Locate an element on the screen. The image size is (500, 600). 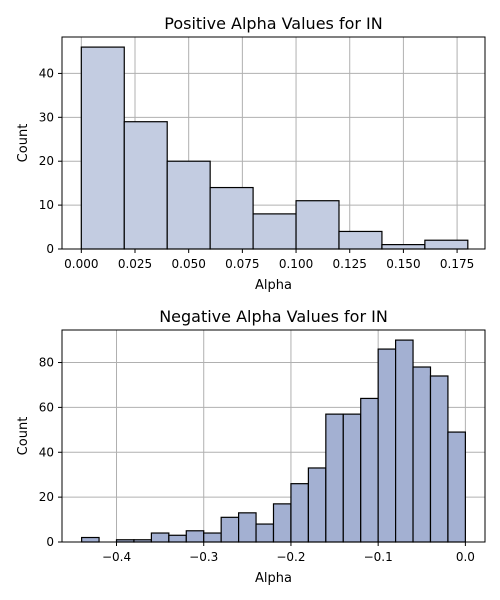
chart-1-x-tick-label: −0.1 is located at coordinates (378, 557).